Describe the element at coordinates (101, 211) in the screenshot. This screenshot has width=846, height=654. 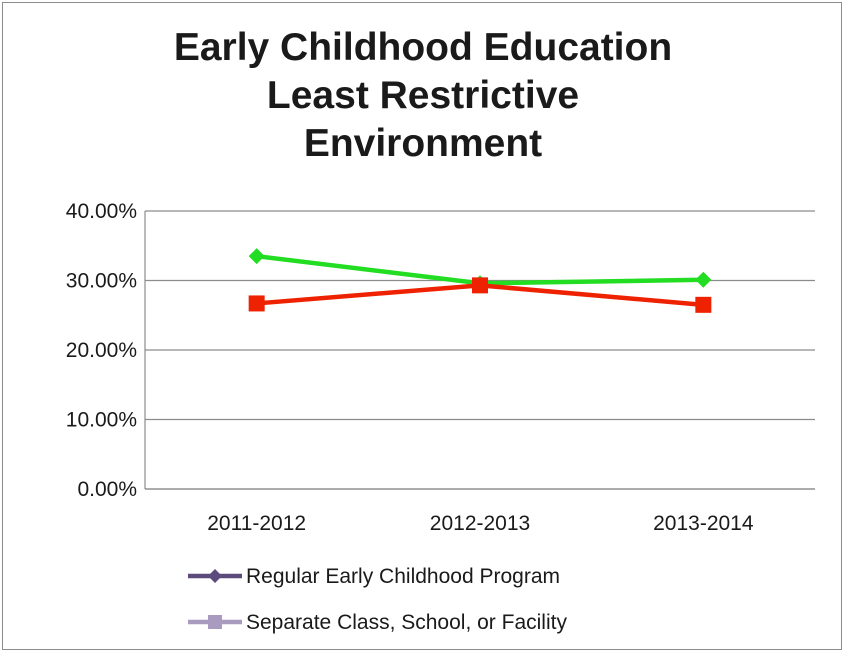
I see `y-tick-label: 40.00%` at that location.